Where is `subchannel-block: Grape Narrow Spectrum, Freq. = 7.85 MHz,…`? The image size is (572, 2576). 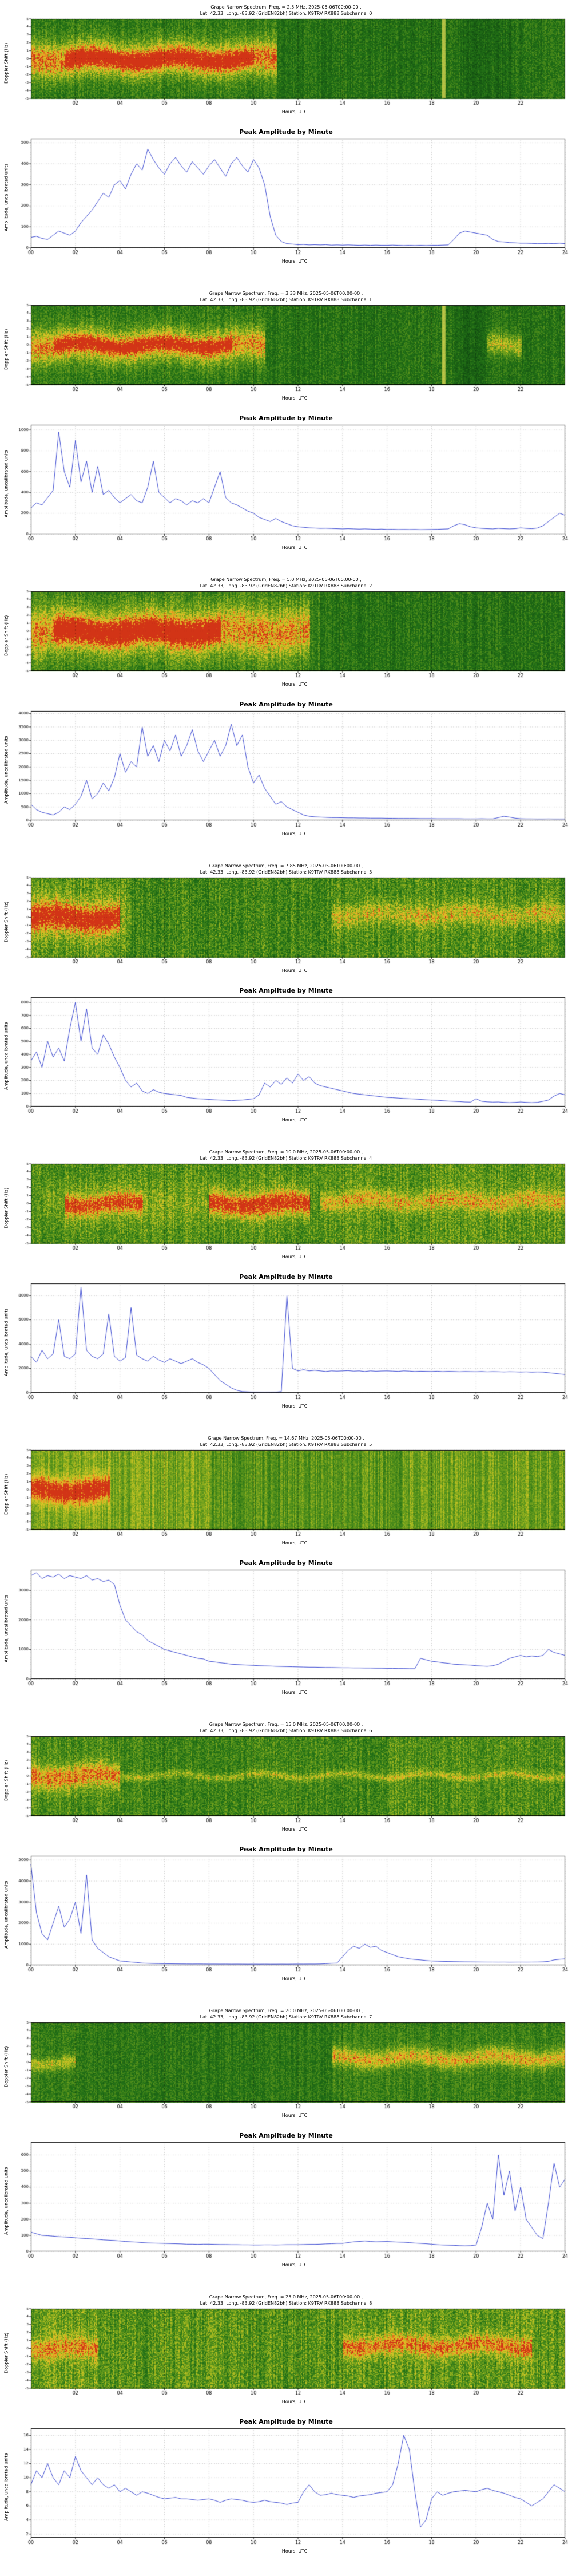
subchannel-block: Grape Narrow Spectrum, Freq. = 7.85 MHz,… is located at coordinates (286, 1002).